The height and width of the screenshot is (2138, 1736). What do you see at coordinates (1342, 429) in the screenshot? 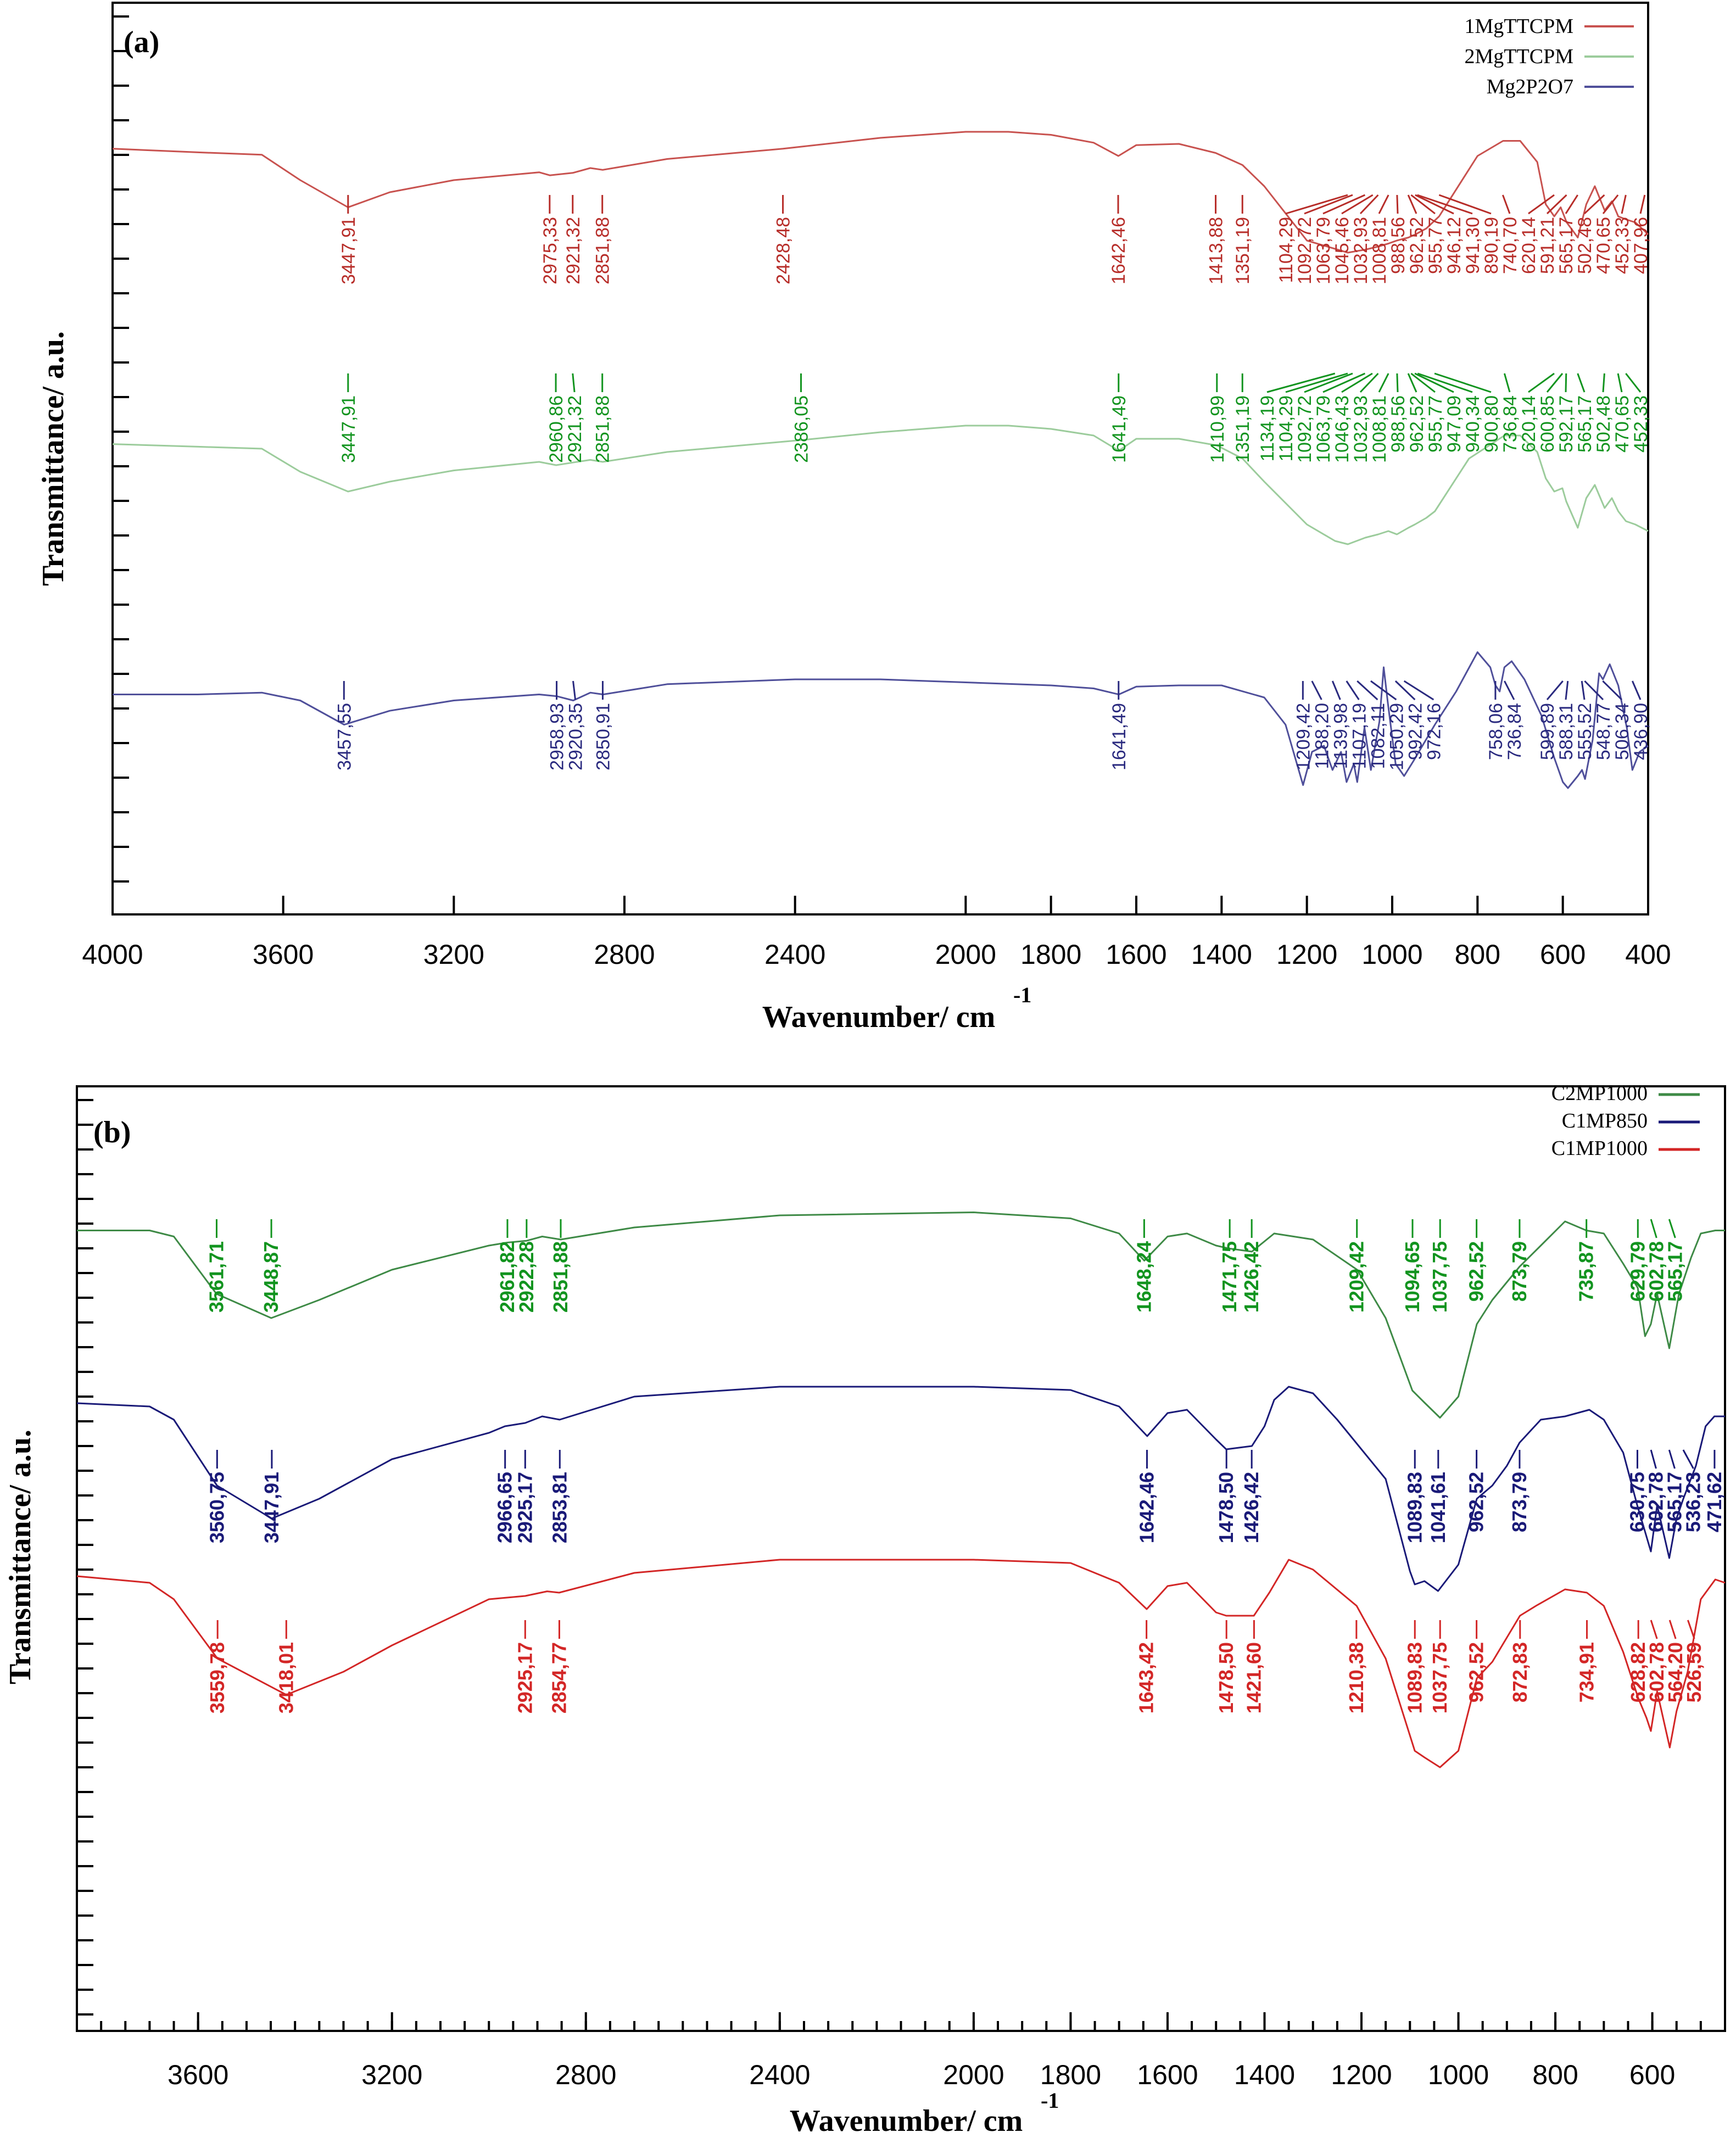
I see `peak-label: 1046,43` at bounding box center [1342, 429].